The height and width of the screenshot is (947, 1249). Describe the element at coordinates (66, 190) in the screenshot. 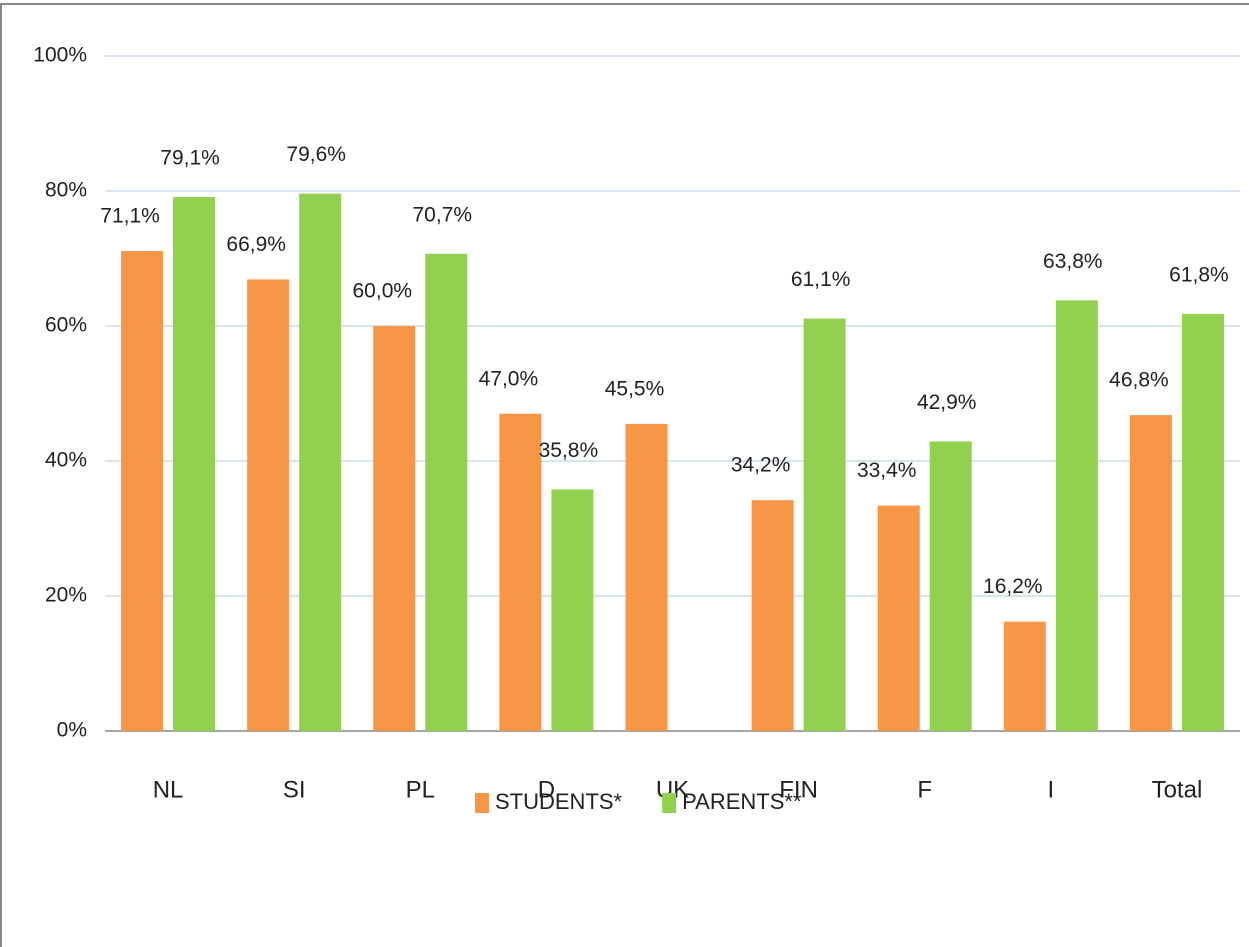

I see `y-tick-label: 80%` at that location.